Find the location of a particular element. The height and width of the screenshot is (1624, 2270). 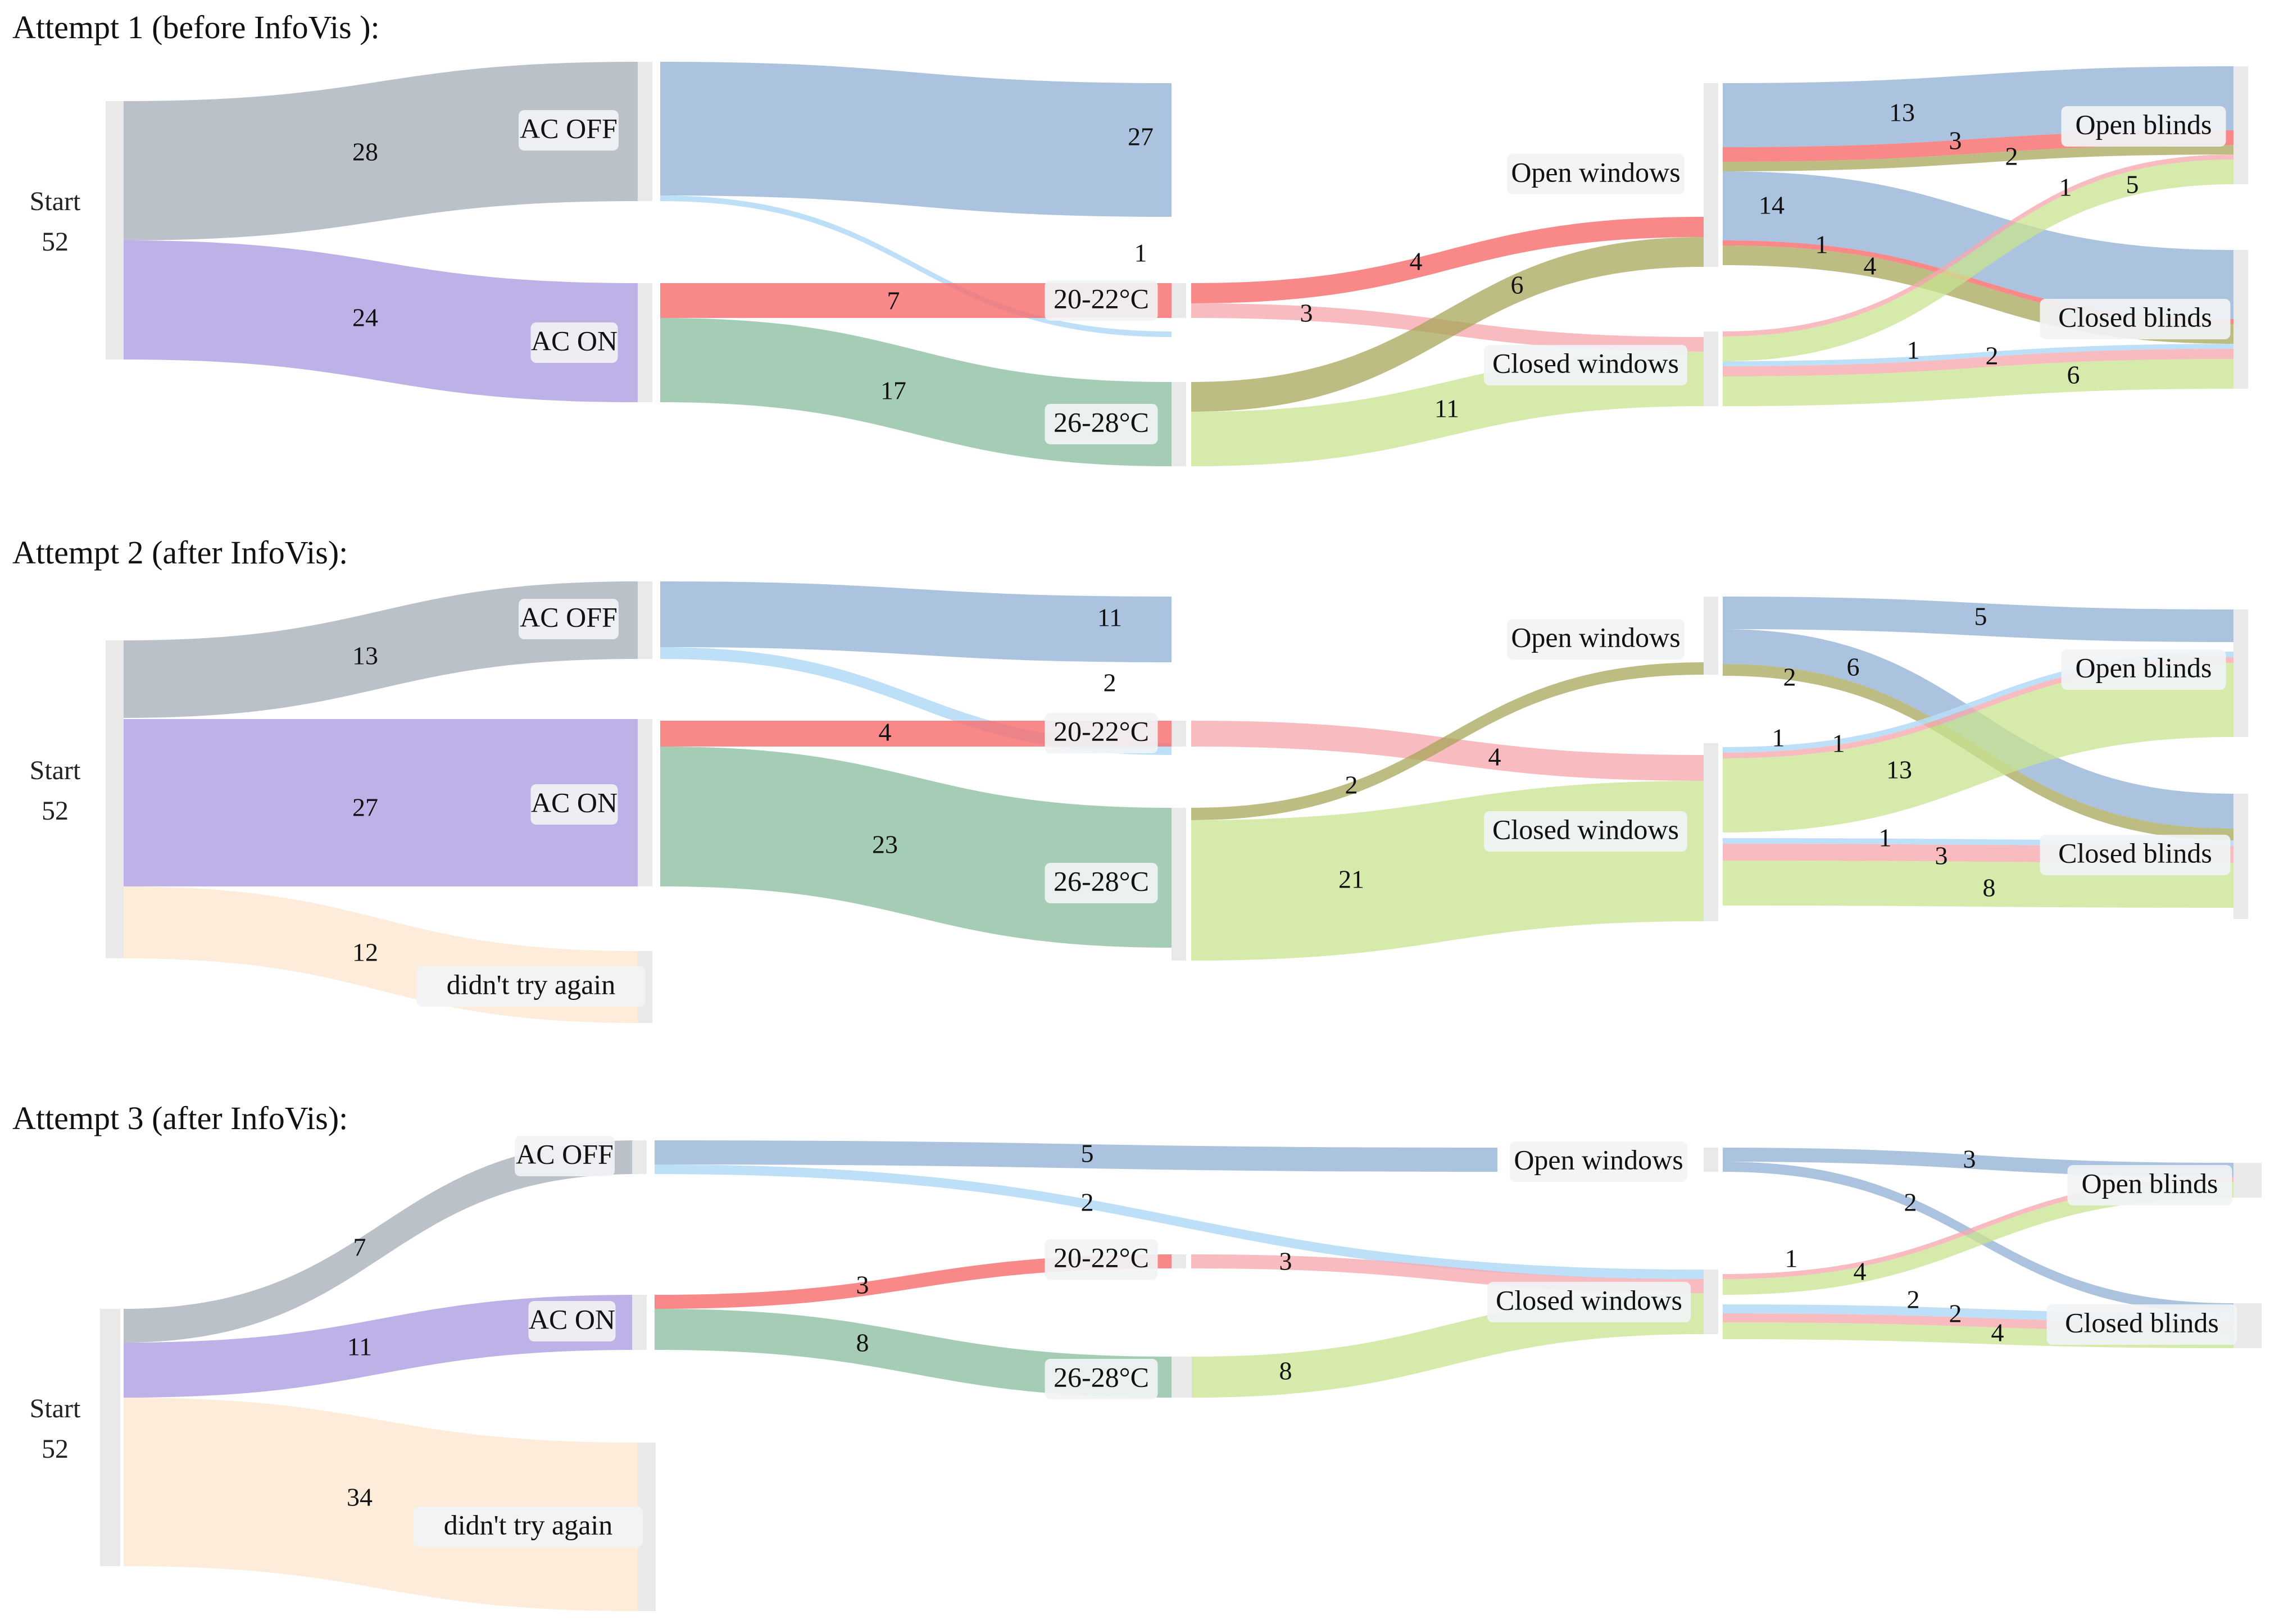

node-label-didnt: didn't try again is located at coordinates (529, 1524).